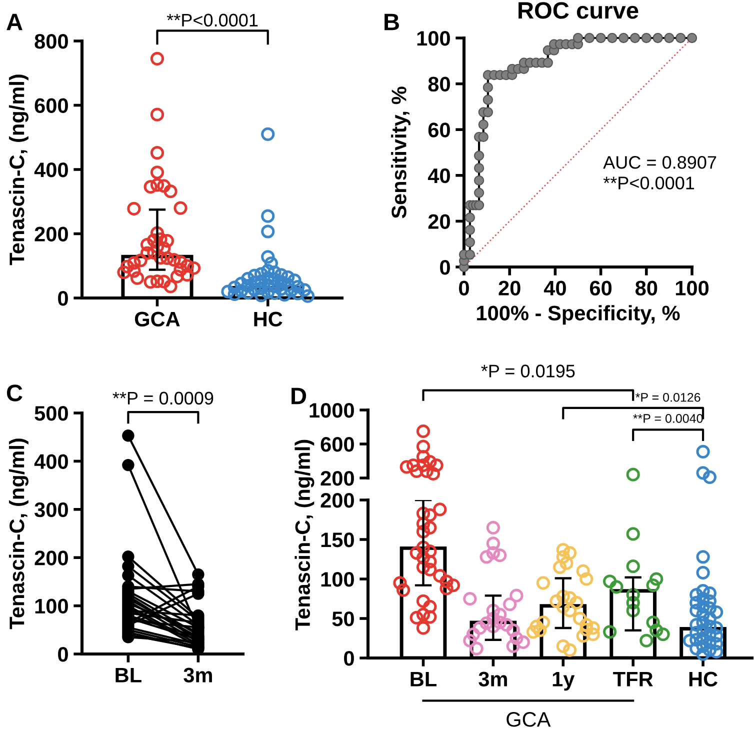  Describe the element at coordinates (528, 371) in the screenshot. I see `text: *P = 0.0195` at that location.